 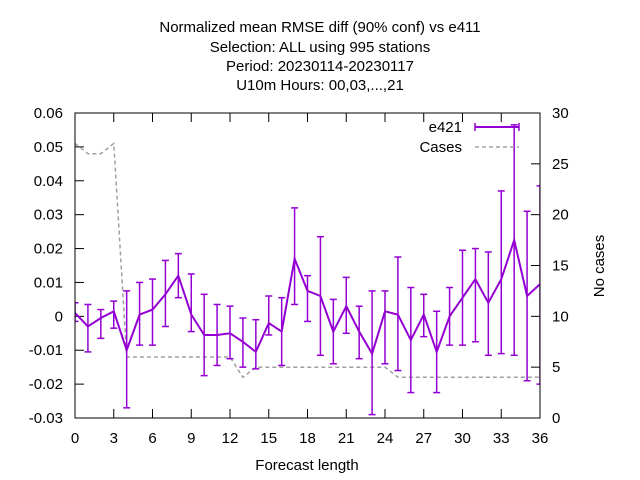 I want to click on y-tick-label: 0.06, so click(x=48, y=113).